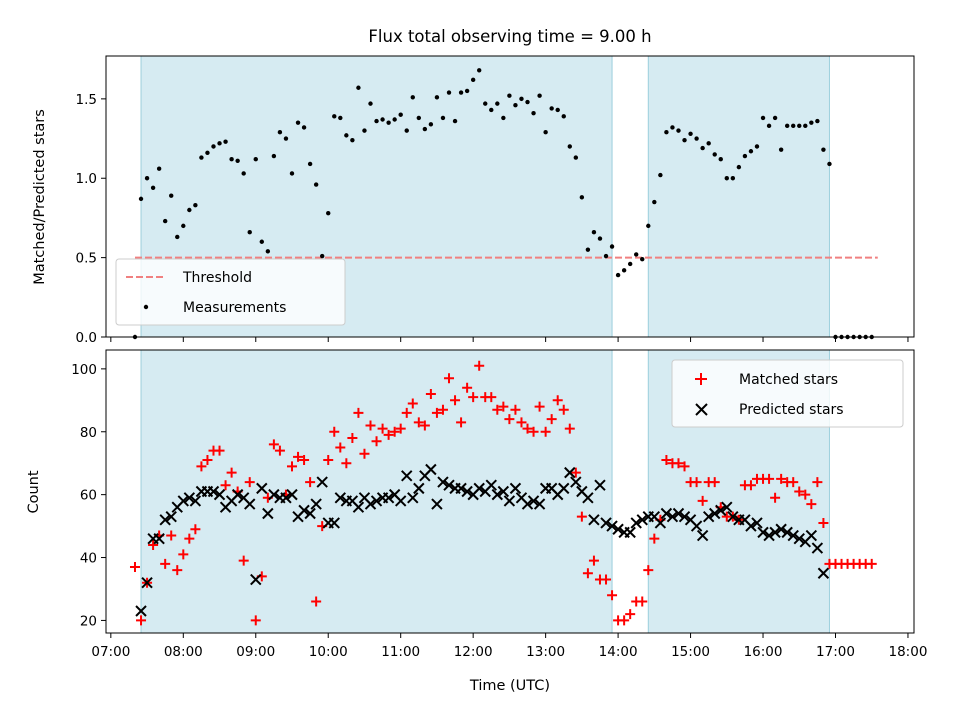  Describe the element at coordinates (230, 292) in the screenshot. I see `top-legend: Threshold Measurements` at that location.